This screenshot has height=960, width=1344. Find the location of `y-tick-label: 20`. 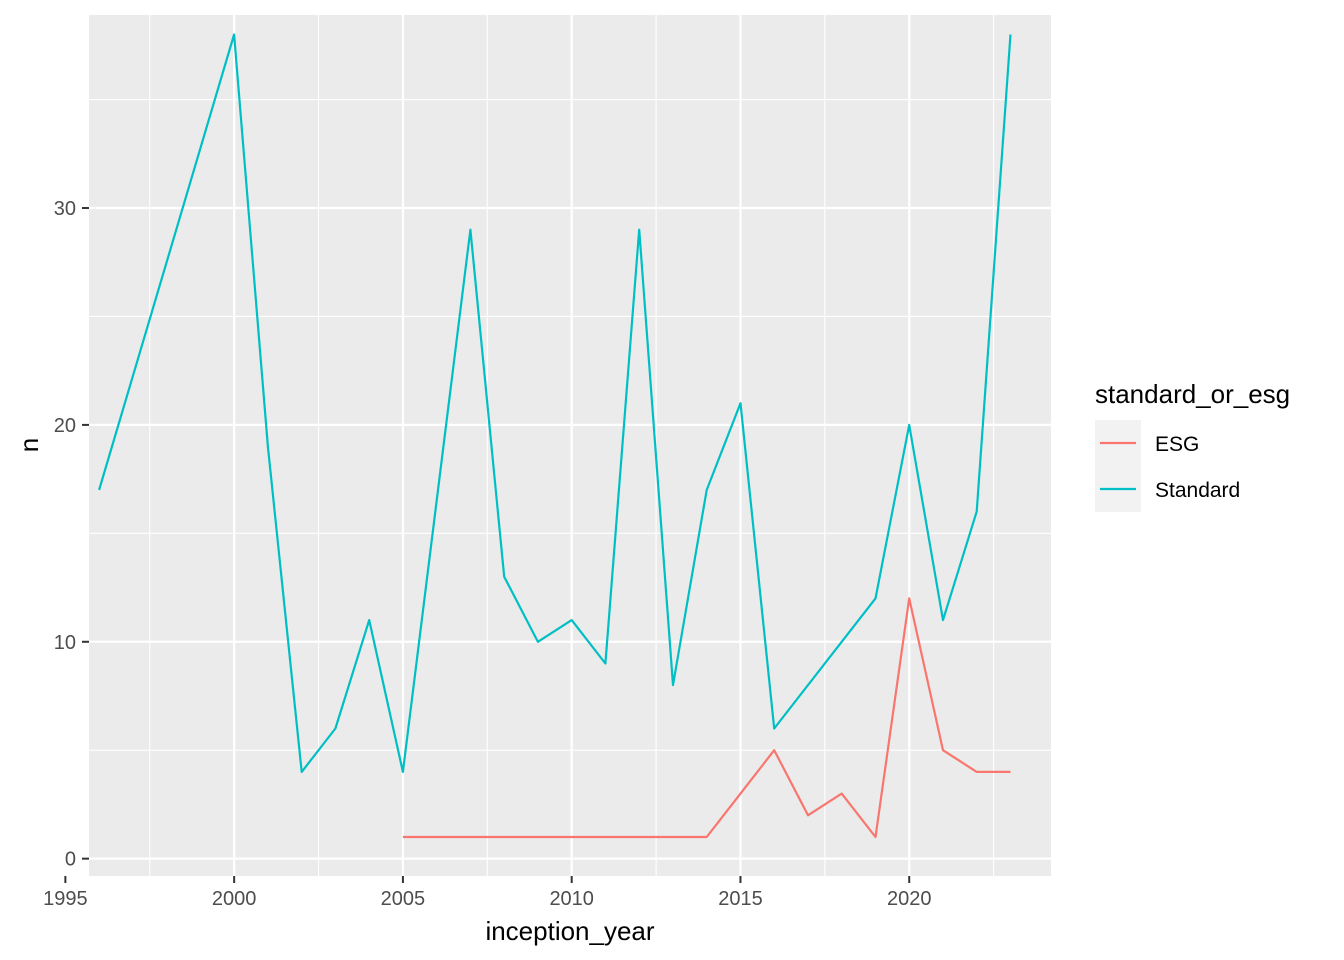

y-tick-label: 20 is located at coordinates (65, 426).